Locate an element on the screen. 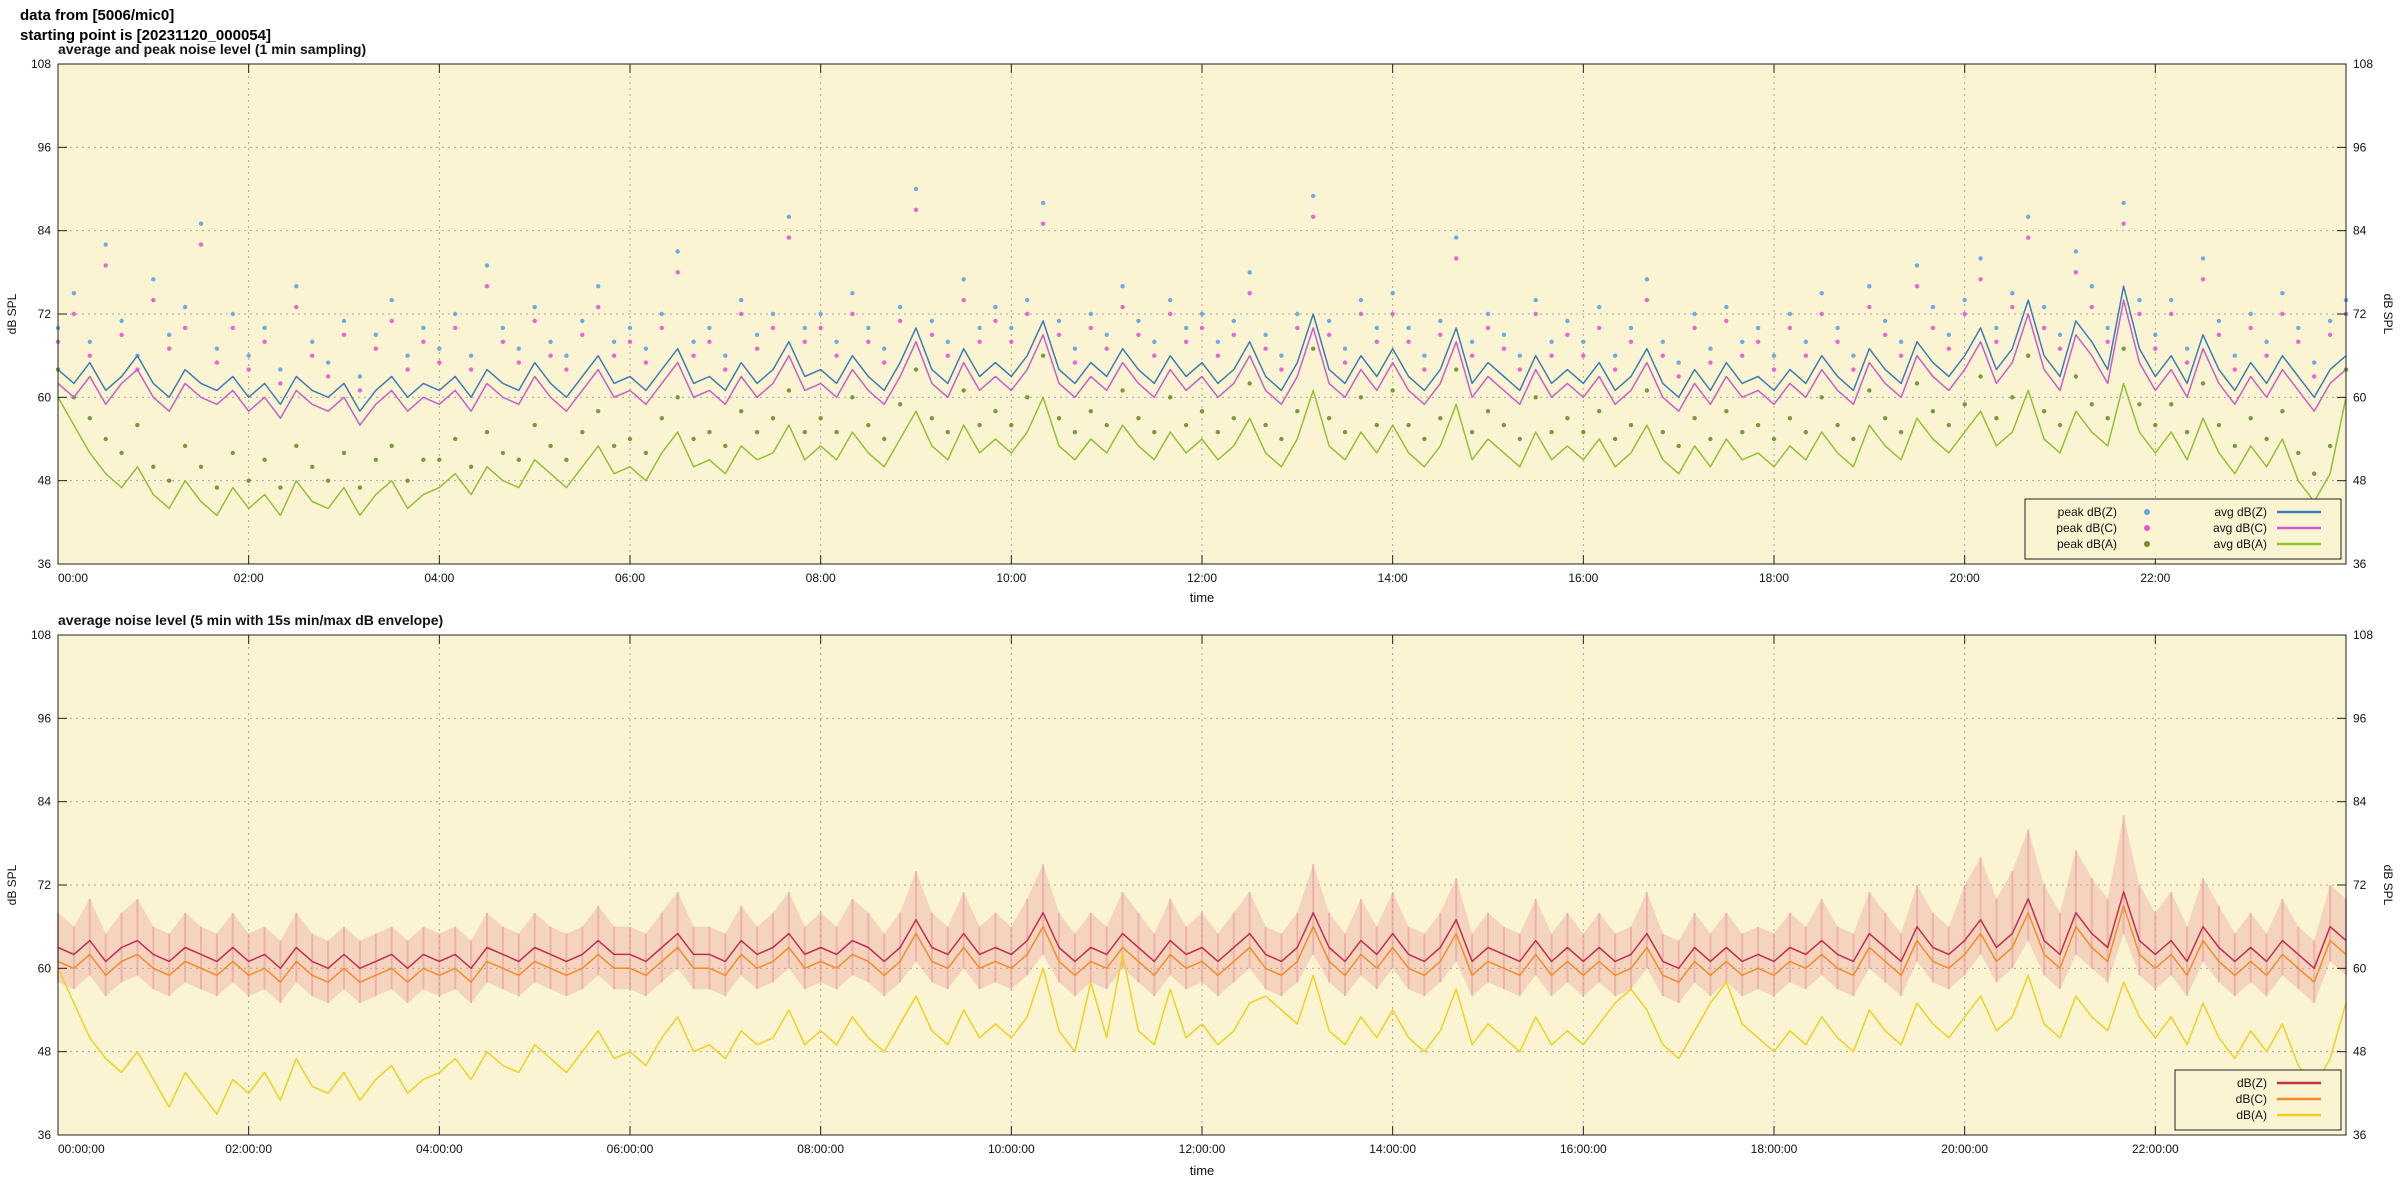 The image size is (2400, 1200). x-tick-label: 02:00:00 is located at coordinates (248, 1149).